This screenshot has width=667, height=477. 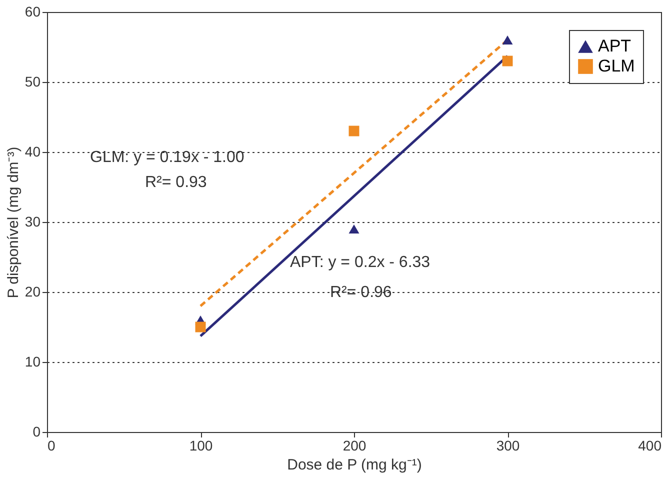 I want to click on annotation: R²= 0.93, so click(x=176, y=182).